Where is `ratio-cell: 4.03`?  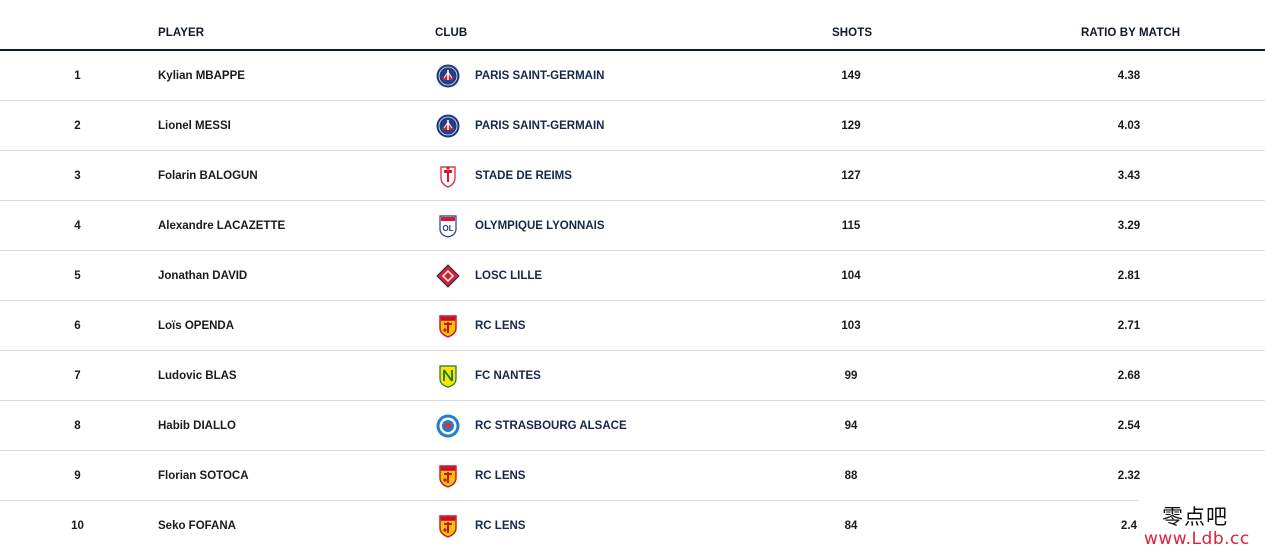 ratio-cell: 4.03 is located at coordinates (1129, 126).